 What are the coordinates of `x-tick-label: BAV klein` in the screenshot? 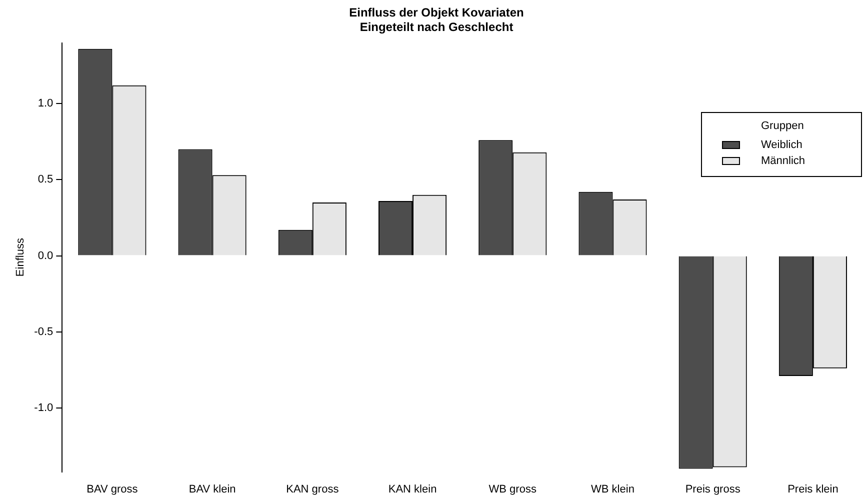 It's located at (212, 489).